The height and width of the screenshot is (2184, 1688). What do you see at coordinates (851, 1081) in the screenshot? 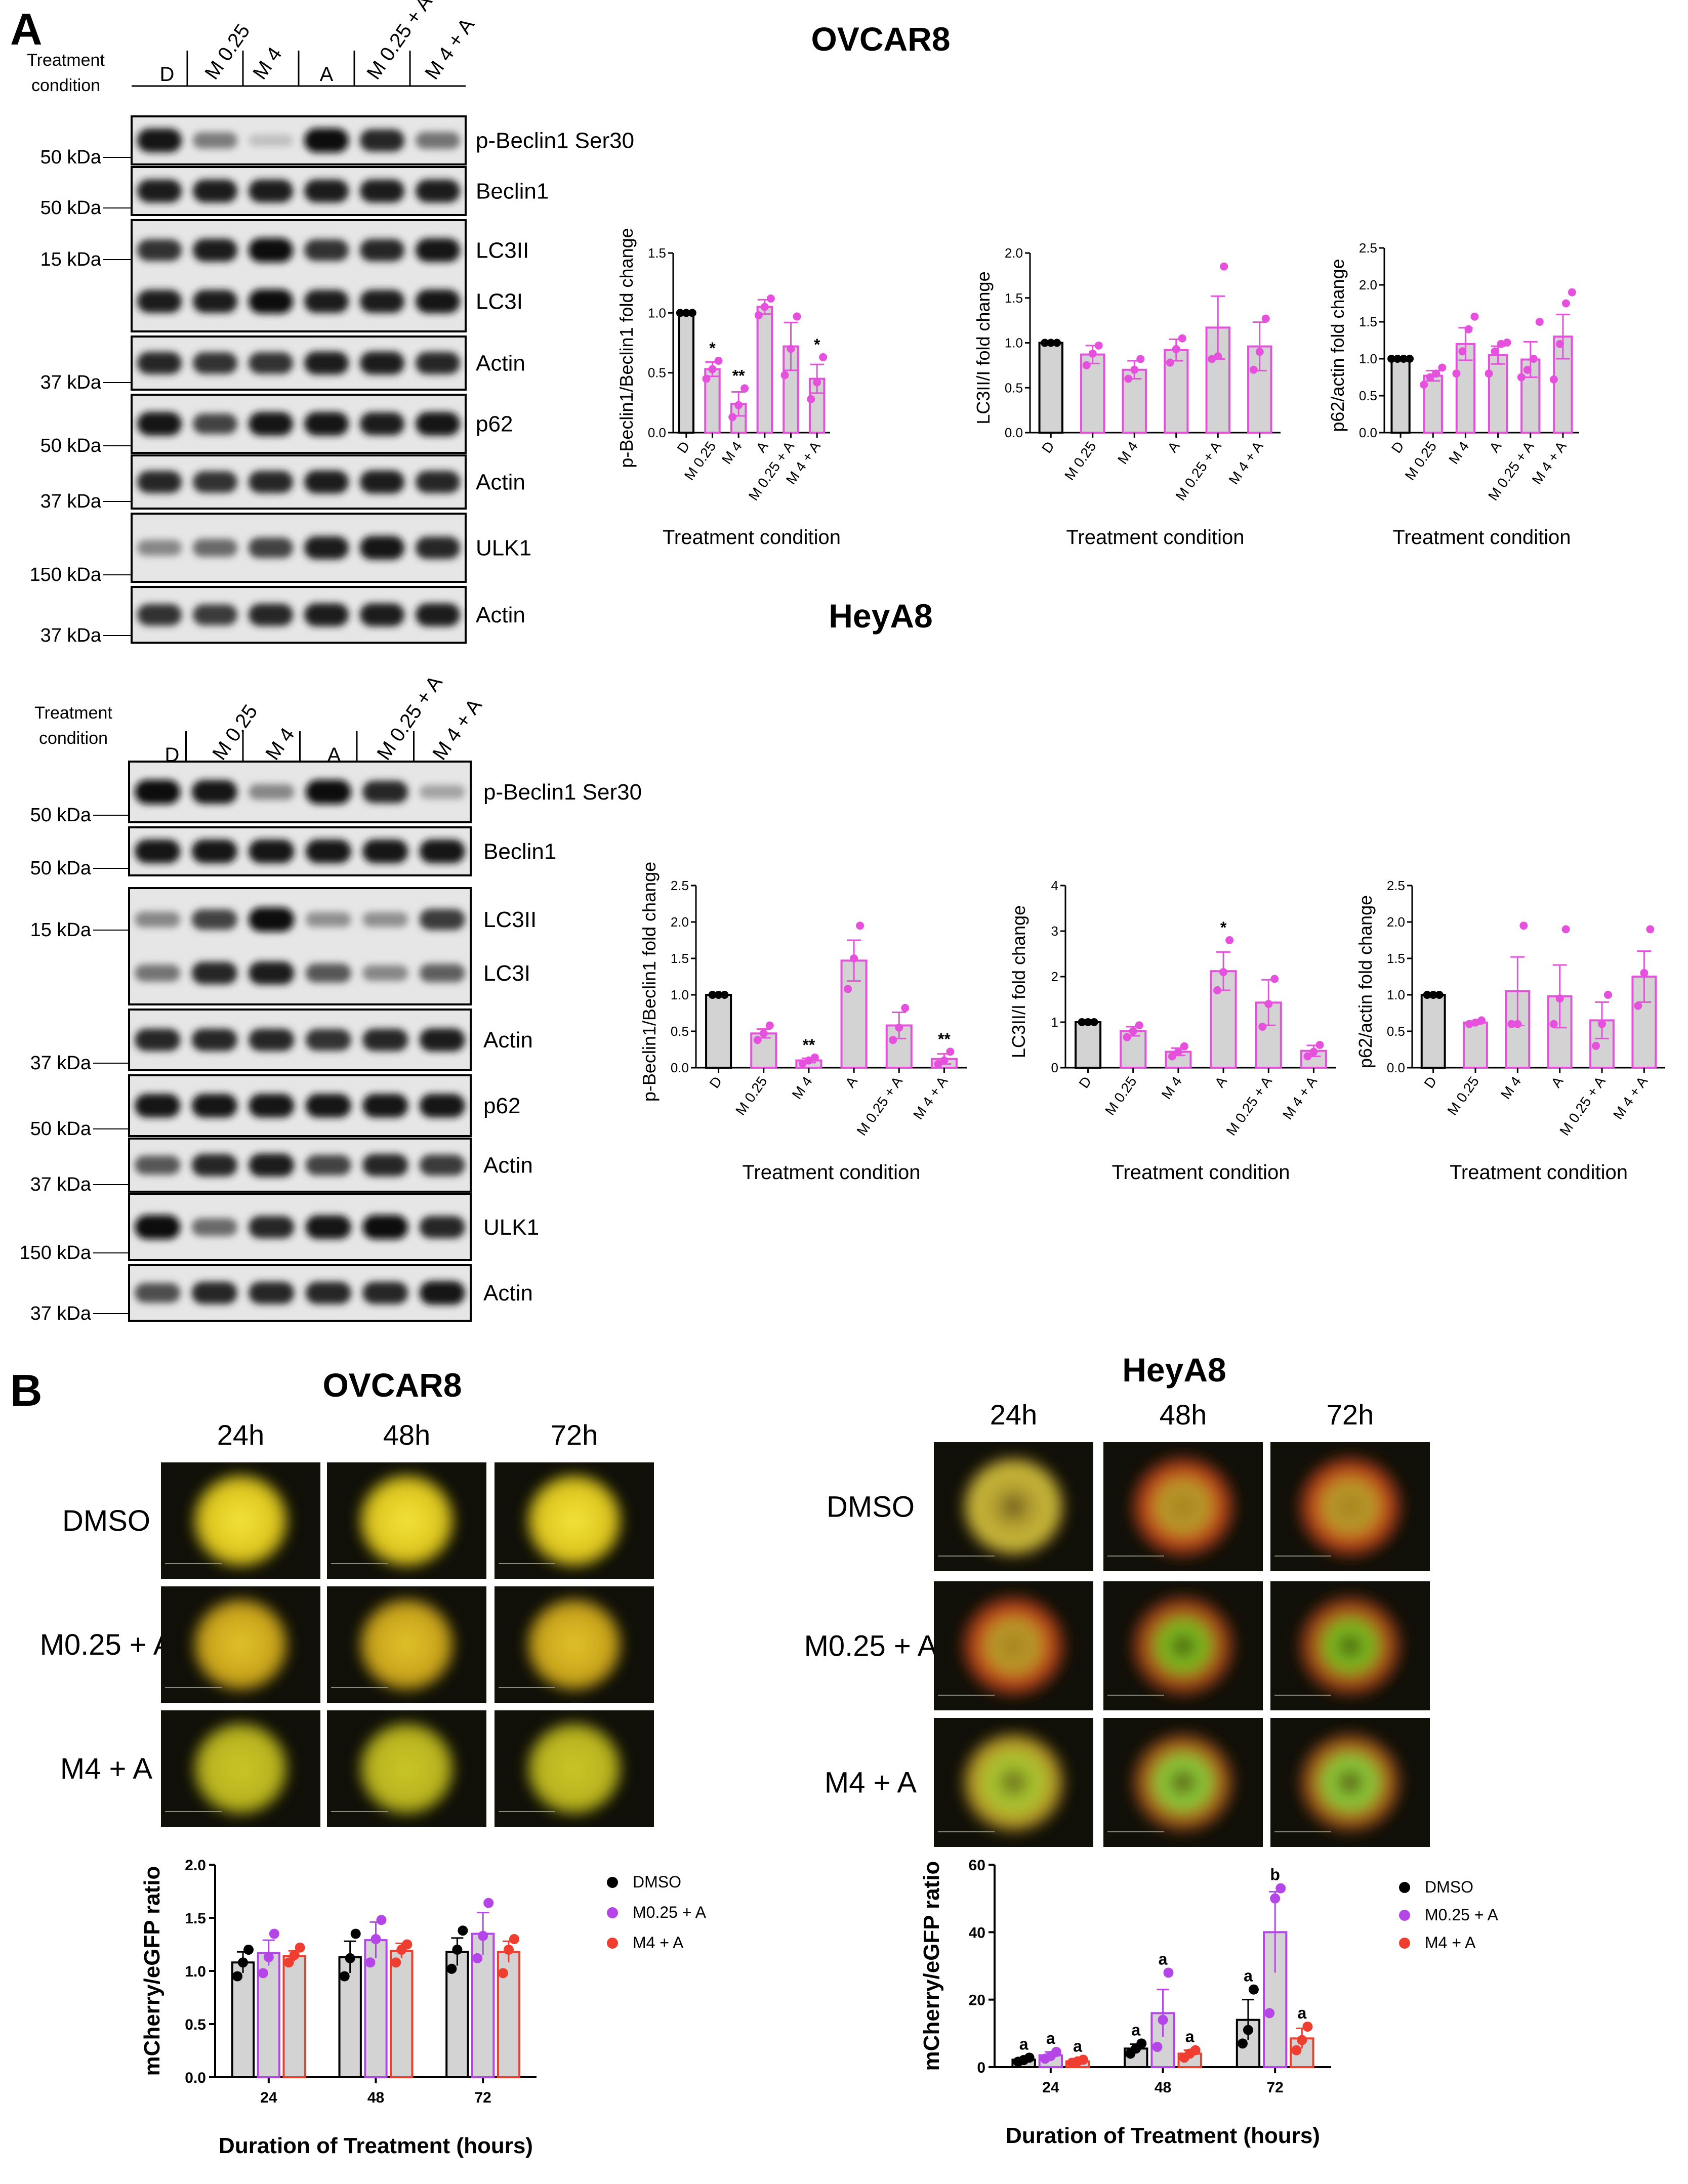
I see `x-tick-label: A` at bounding box center [851, 1081].